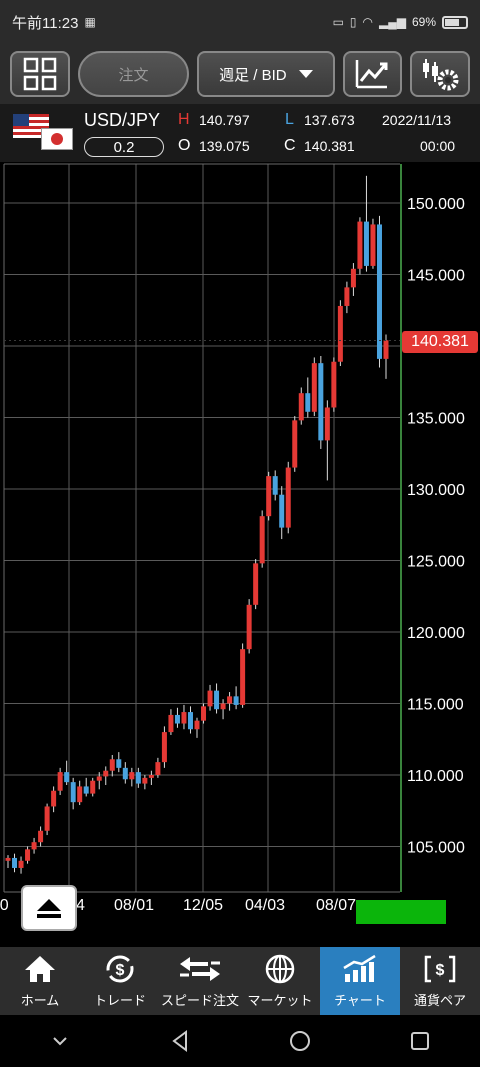 The width and height of the screenshot is (480, 1067). Describe the element at coordinates (439, 1000) in the screenshot. I see `nav-label: 通貨ペア` at that location.